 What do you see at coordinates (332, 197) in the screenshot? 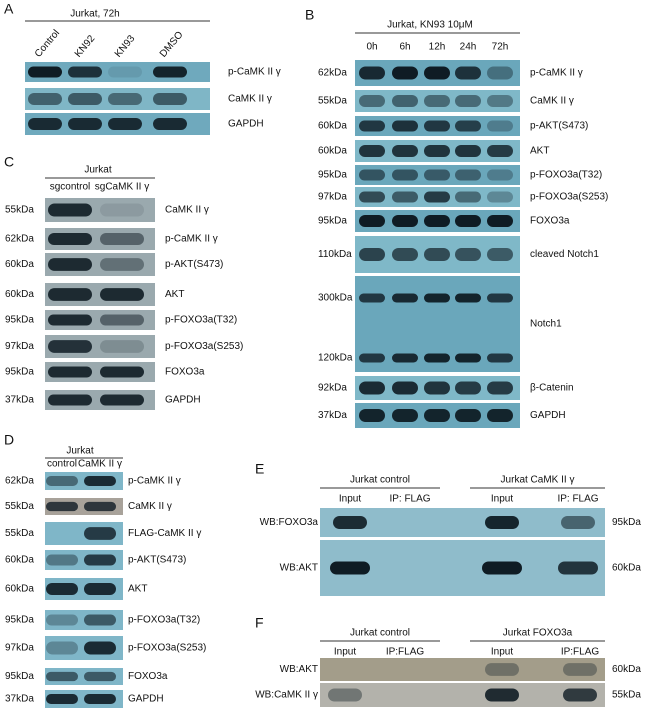
I see `kda-label: 97kDa` at bounding box center [332, 197].